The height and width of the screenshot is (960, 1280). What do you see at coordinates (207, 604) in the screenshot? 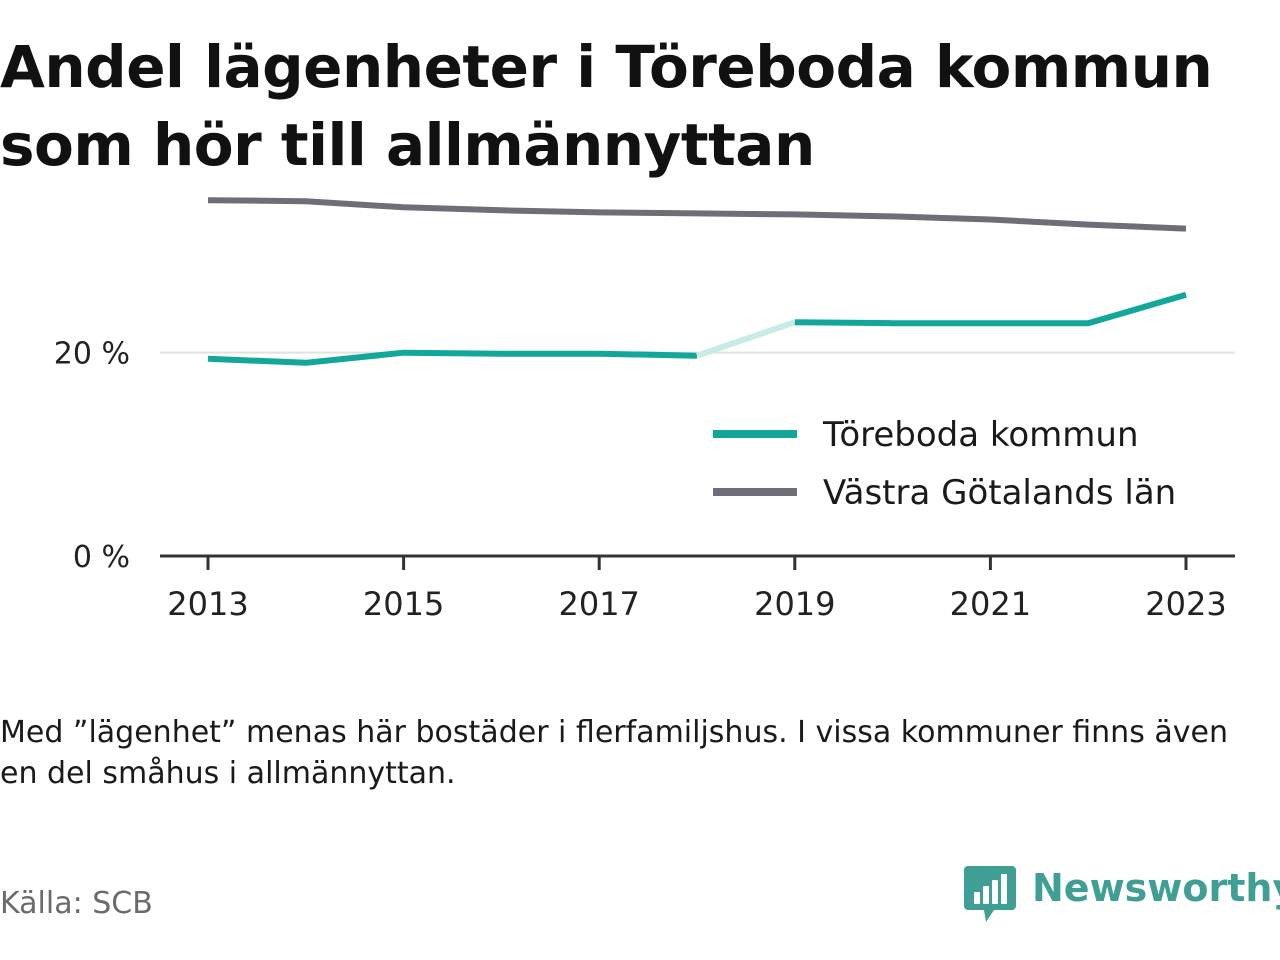
I see `x-tick-label: 2013` at bounding box center [207, 604].